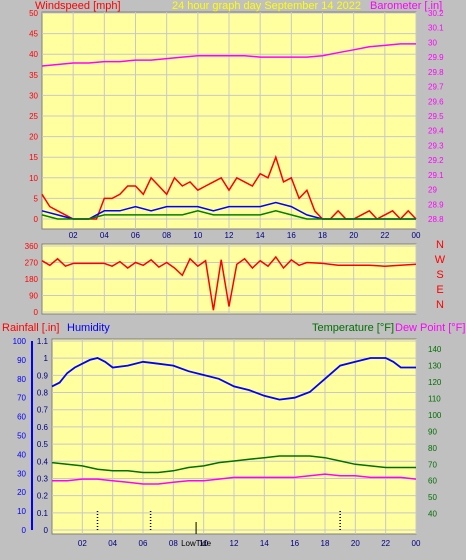  I want to click on time-tick: 20, so click(355, 543).